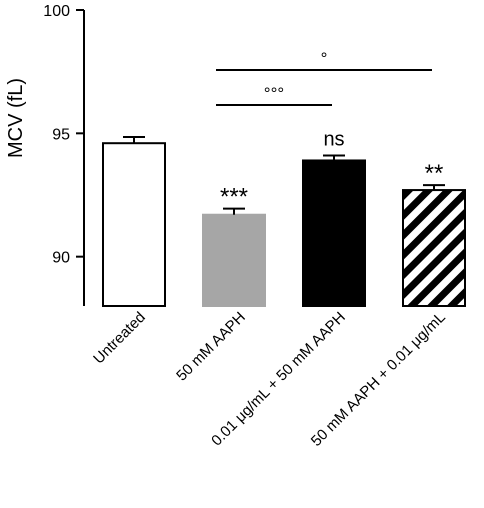  Describe the element at coordinates (119, 338) in the screenshot. I see `x-tick-label: Untreated` at that location.